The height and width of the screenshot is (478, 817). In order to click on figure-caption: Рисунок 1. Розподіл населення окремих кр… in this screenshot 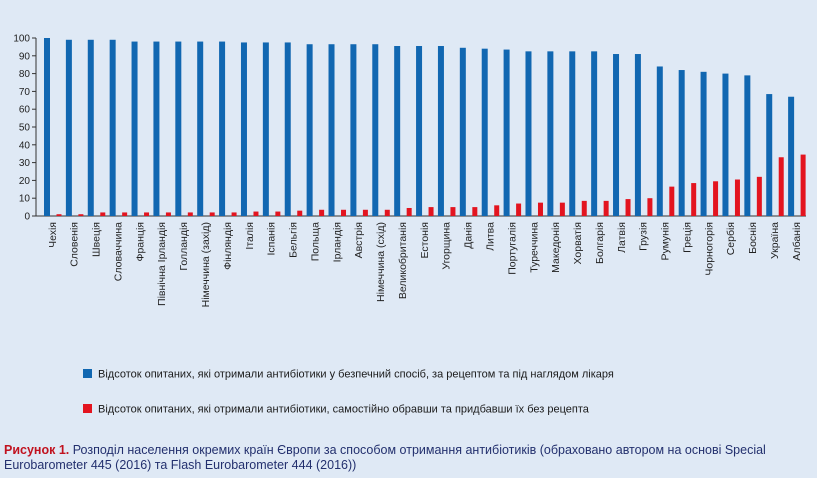, I will do `click(408, 458)`.